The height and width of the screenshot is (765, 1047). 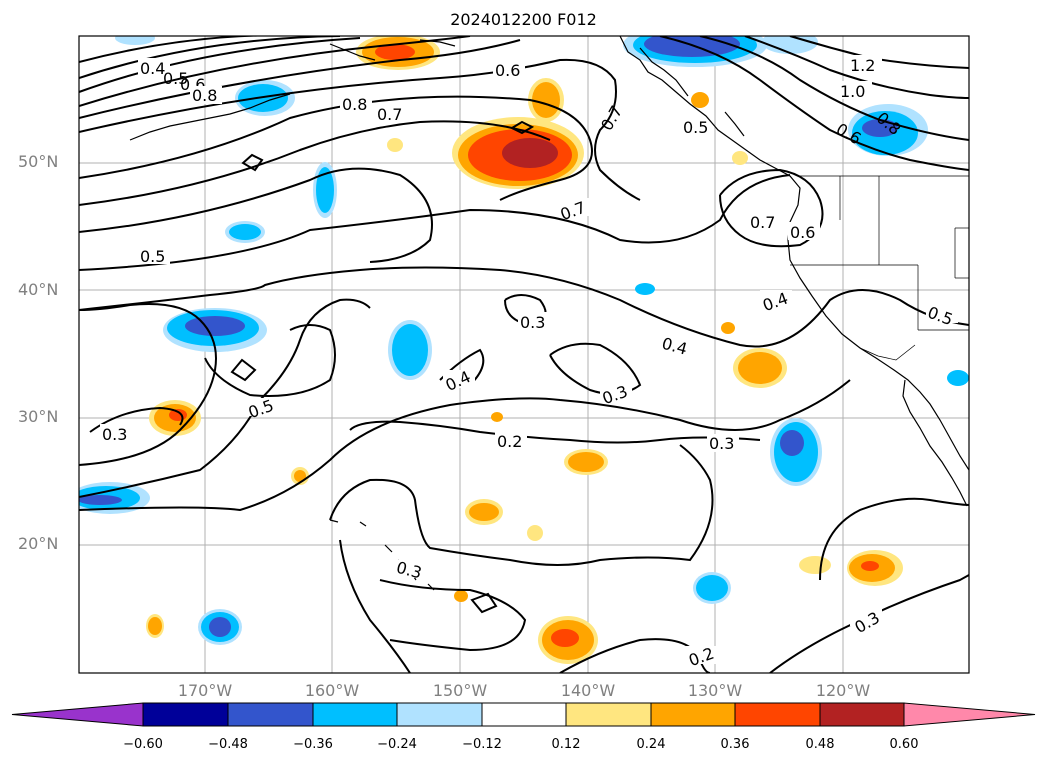 I want to click on lat-tick-label: 40°N, so click(x=38, y=289).